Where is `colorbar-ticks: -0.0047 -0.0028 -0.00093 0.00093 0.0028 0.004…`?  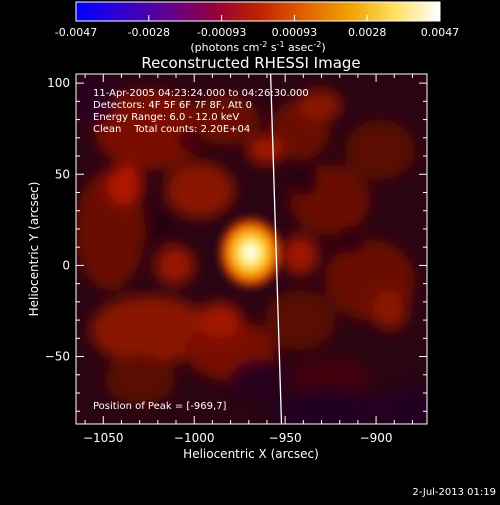
colorbar-ticks: -0.0047 -0.0028 -0.00093 0.00093 0.0028 0.004… is located at coordinates (257, 27).